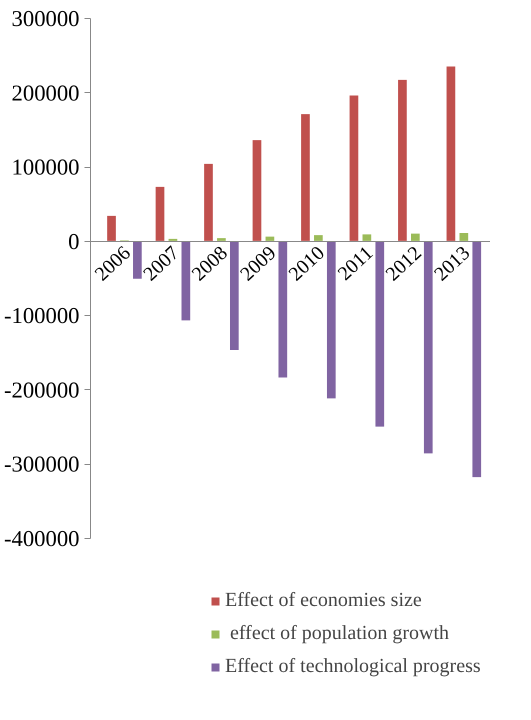 The width and height of the screenshot is (531, 720). What do you see at coordinates (404, 264) in the screenshot?
I see `x-tick-label: 2012` at bounding box center [404, 264].